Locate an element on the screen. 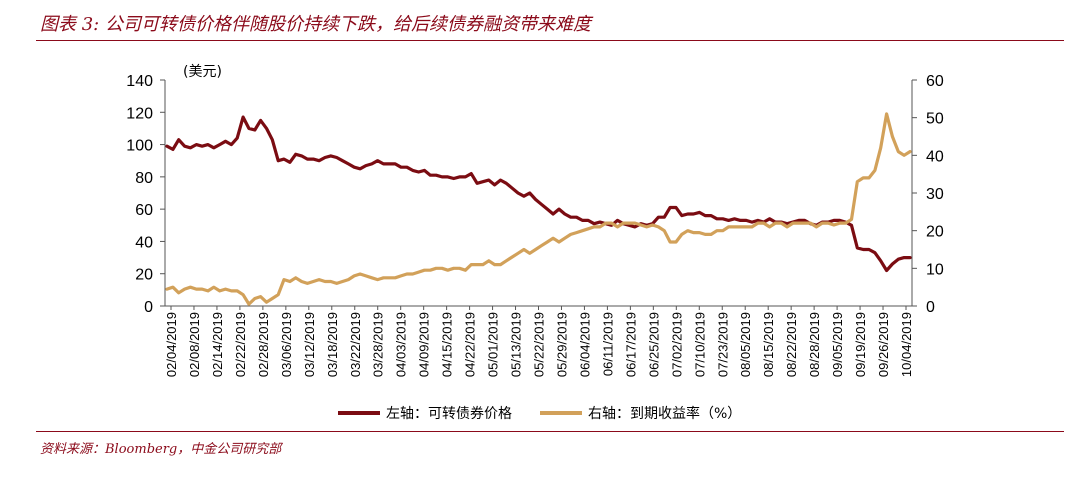  x-tick-label: 10/04/2019 is located at coordinates (906, 344).